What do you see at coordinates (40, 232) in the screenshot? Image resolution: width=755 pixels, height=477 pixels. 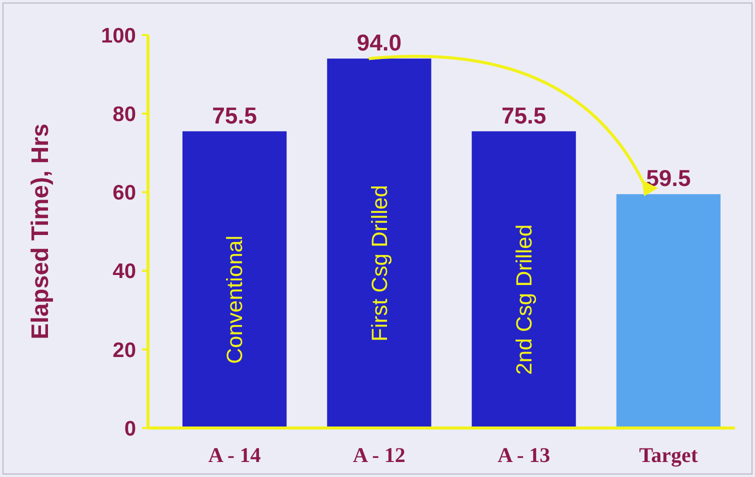 I see `y-axis-title: Elapsed Time), Hrs` at bounding box center [40, 232].